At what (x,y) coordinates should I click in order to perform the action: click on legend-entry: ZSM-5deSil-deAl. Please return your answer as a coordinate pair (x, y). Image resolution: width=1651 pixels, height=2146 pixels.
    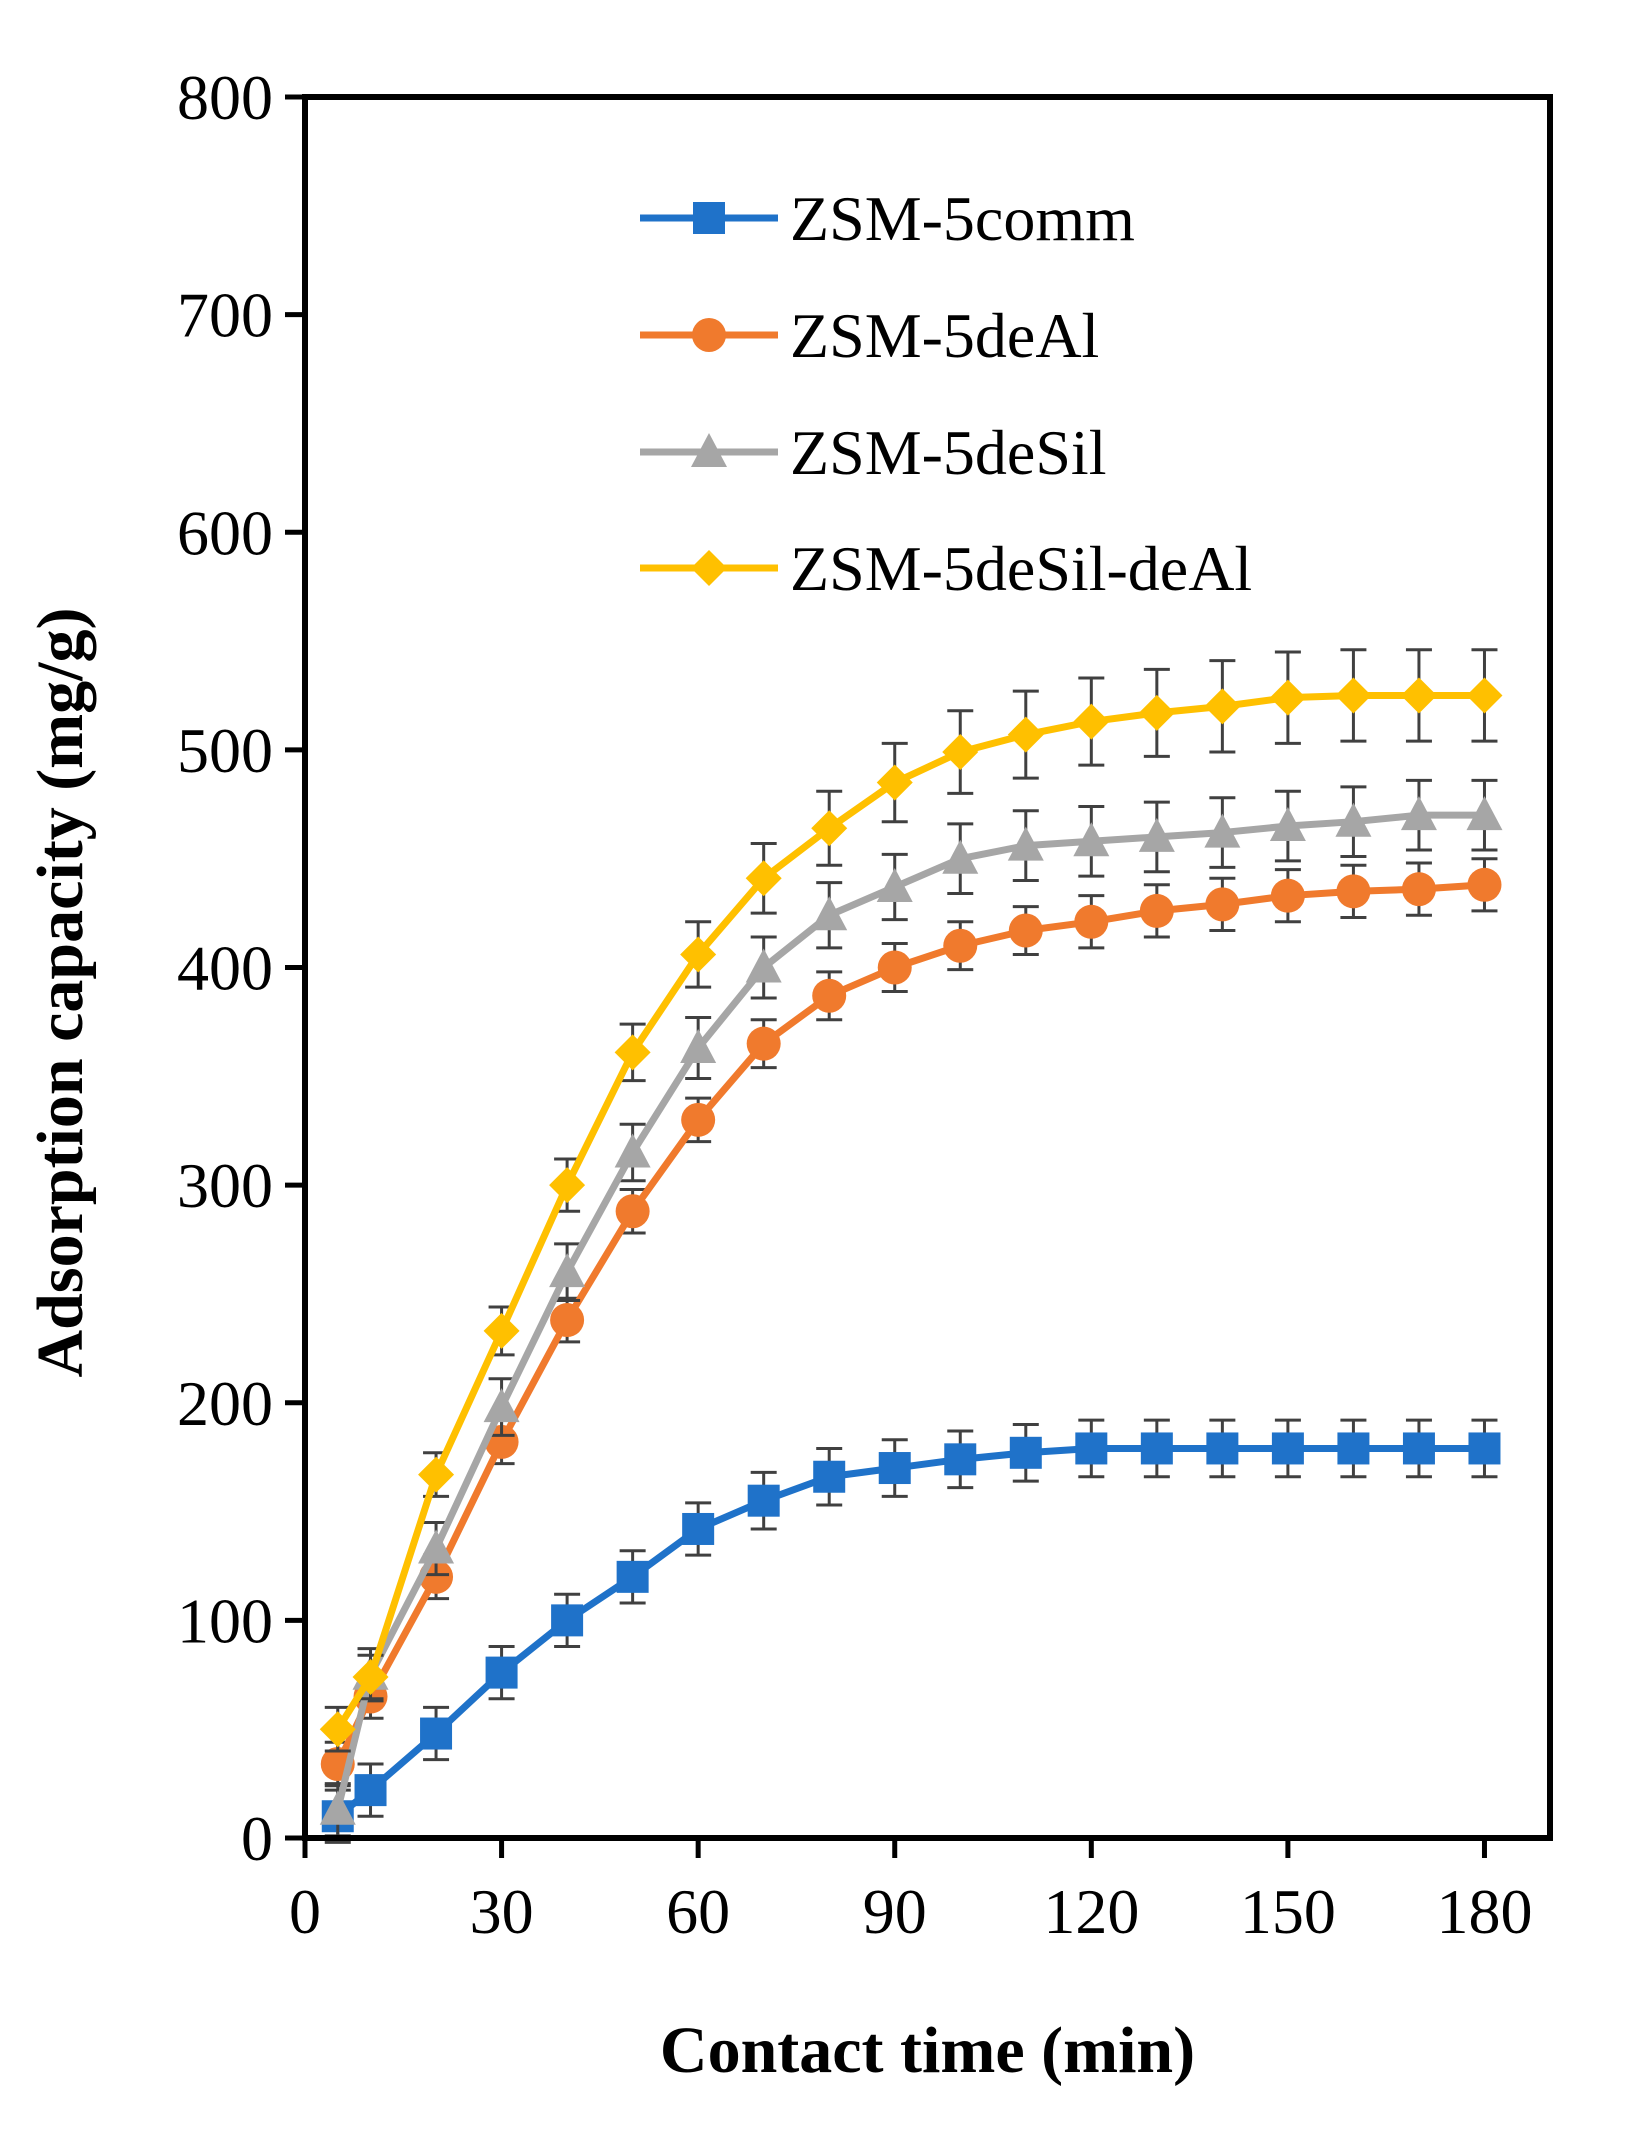
    Looking at the image, I should click on (946, 568).